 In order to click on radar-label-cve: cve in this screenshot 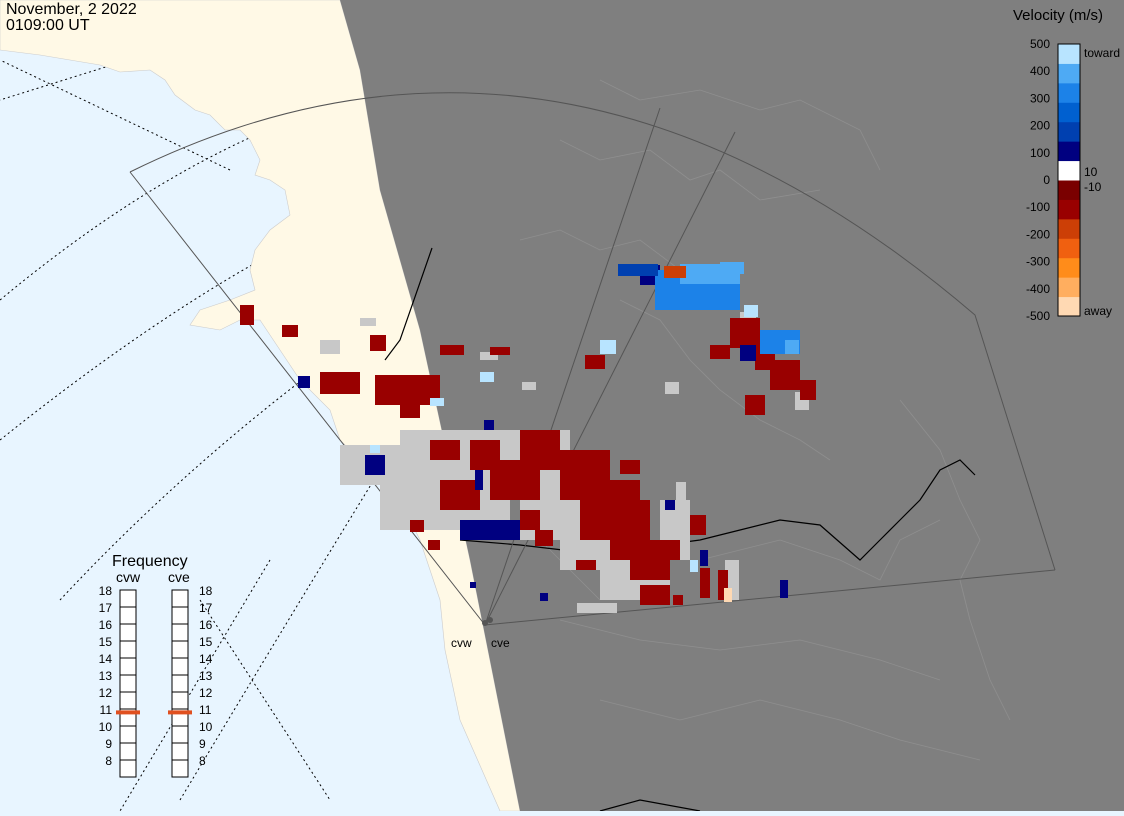, I will do `click(500, 643)`.